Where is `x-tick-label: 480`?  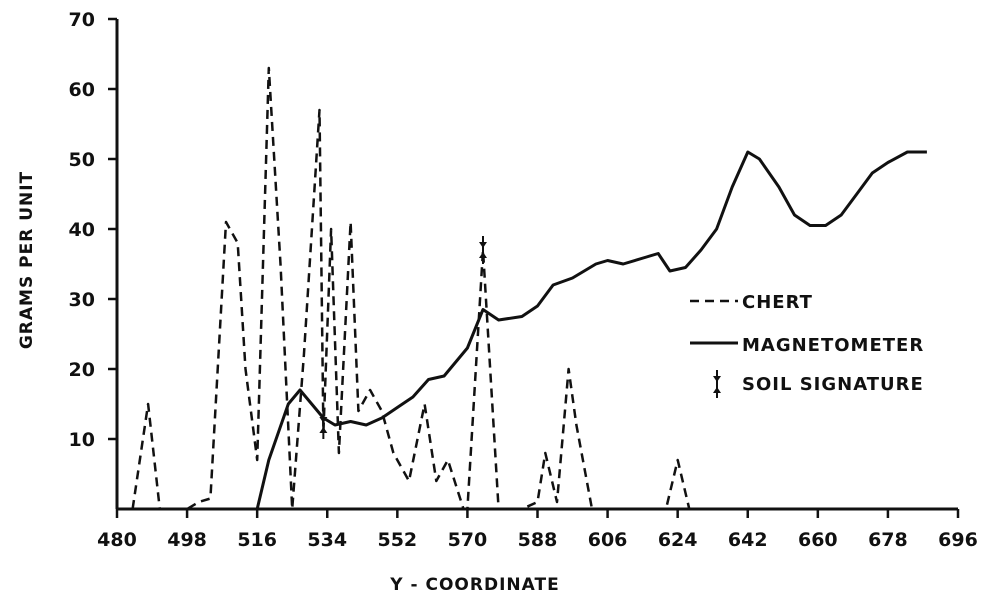 x-tick-label: 480 is located at coordinates (117, 540).